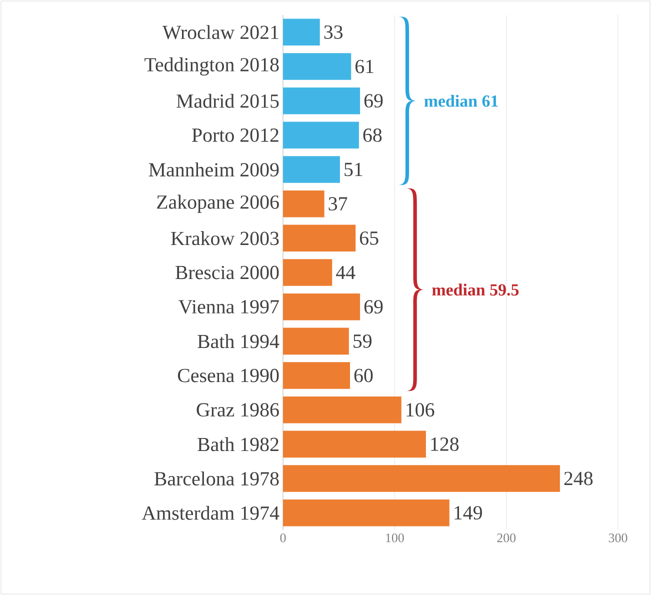 This screenshot has width=651, height=595. What do you see at coordinates (237, 410) in the screenshot?
I see `y-tick-label: Graz 1986` at bounding box center [237, 410].